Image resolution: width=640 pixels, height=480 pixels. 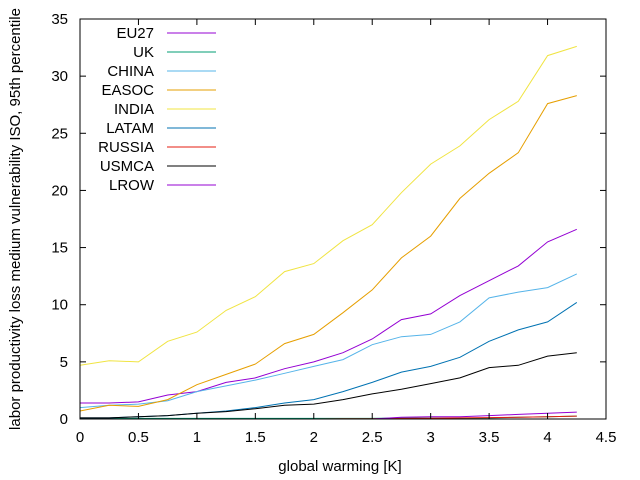 What do you see at coordinates (59, 19) in the screenshot?
I see `y-tick-label: 35` at bounding box center [59, 19].